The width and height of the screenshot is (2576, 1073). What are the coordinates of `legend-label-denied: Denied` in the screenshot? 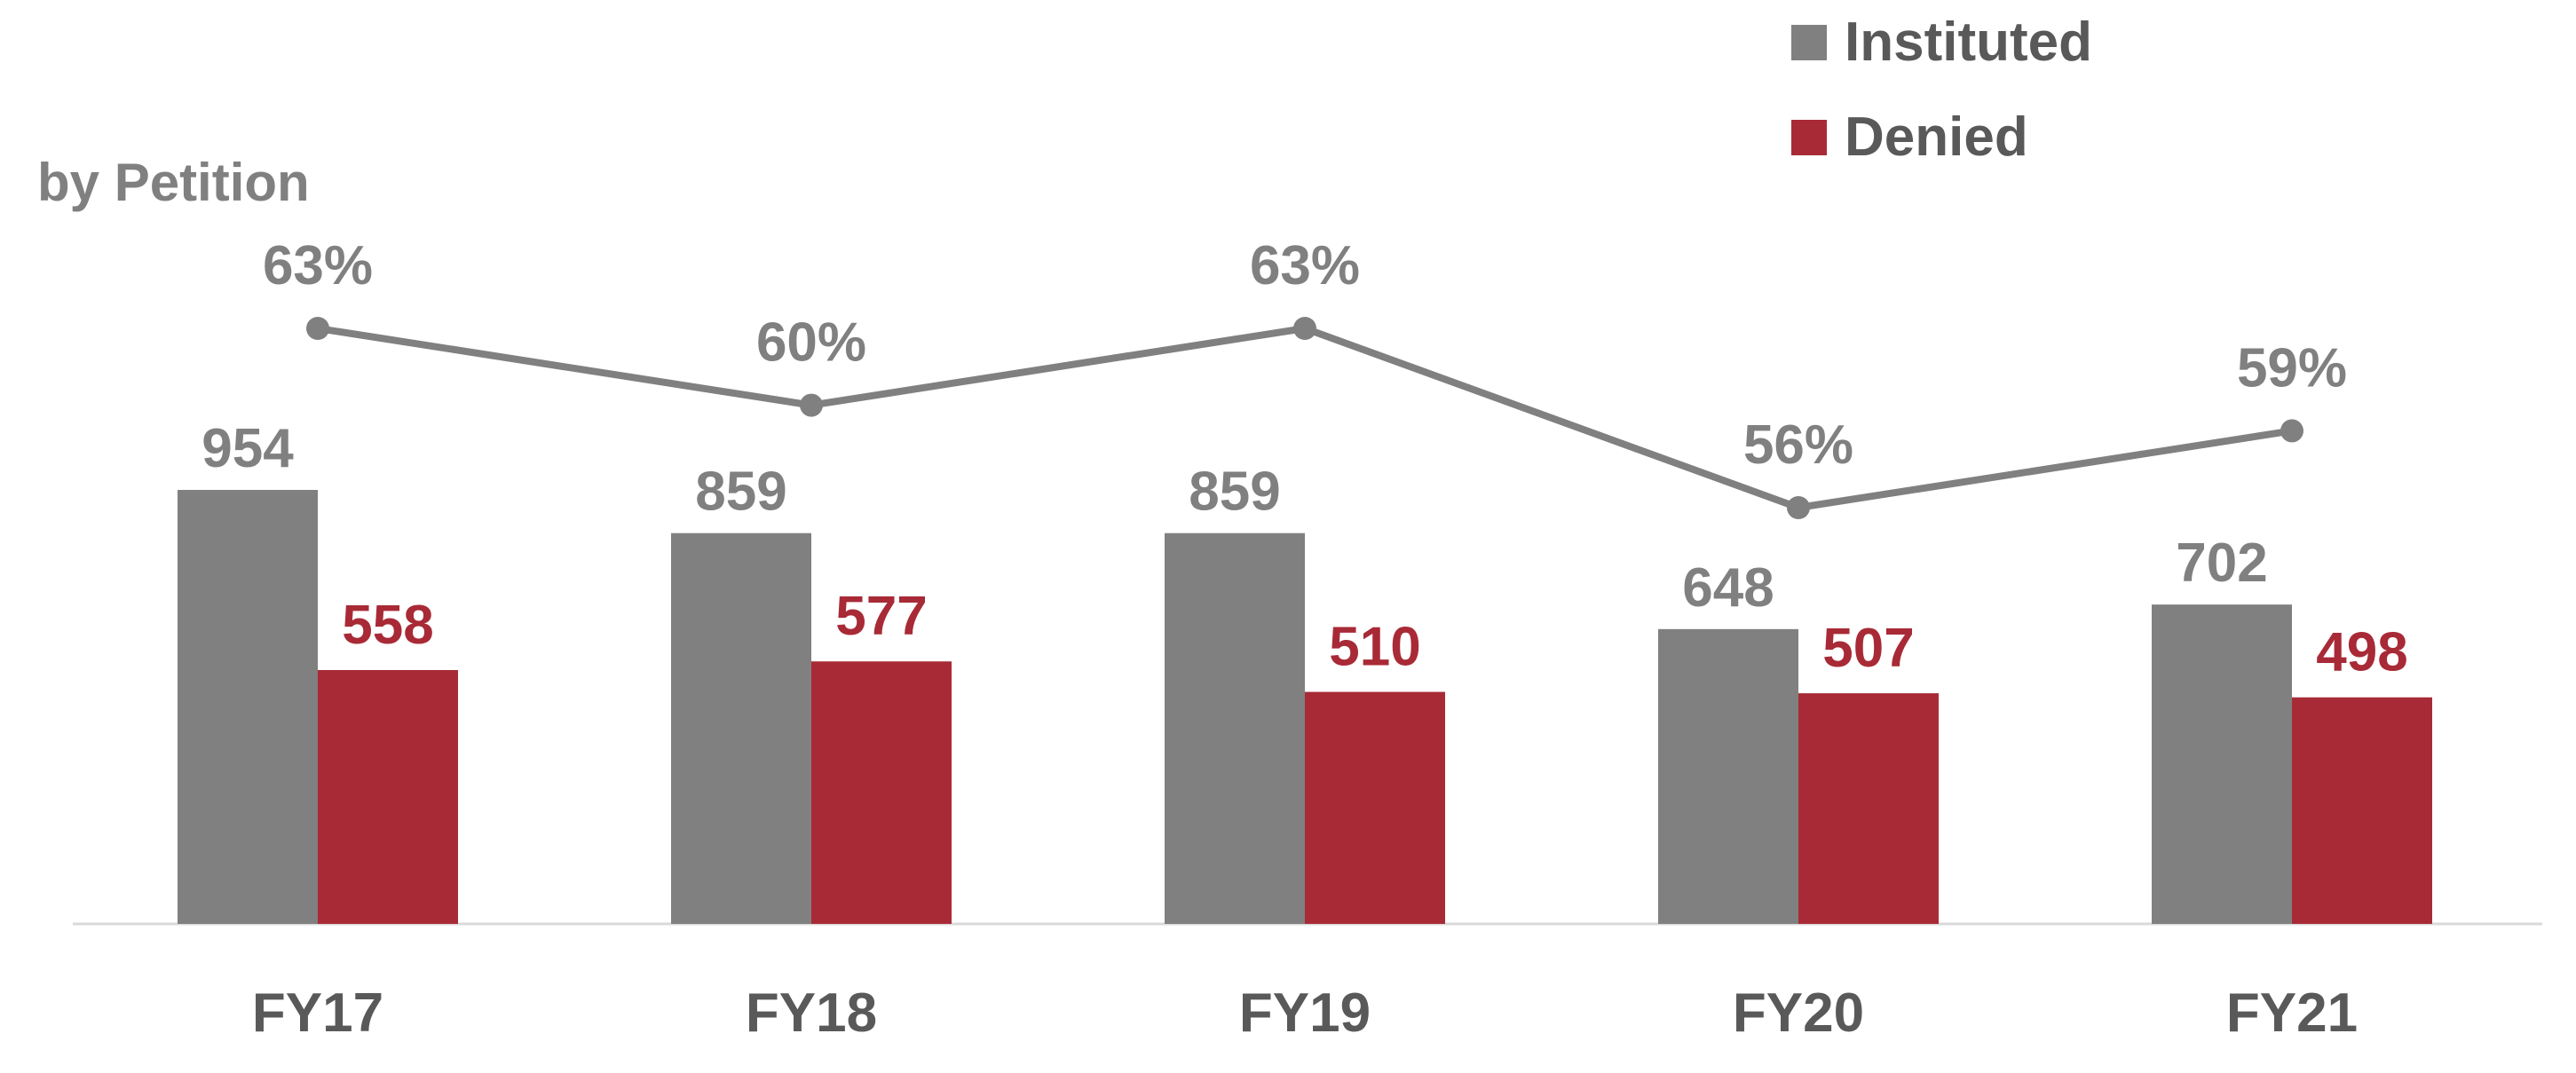 It's located at (1936, 138).